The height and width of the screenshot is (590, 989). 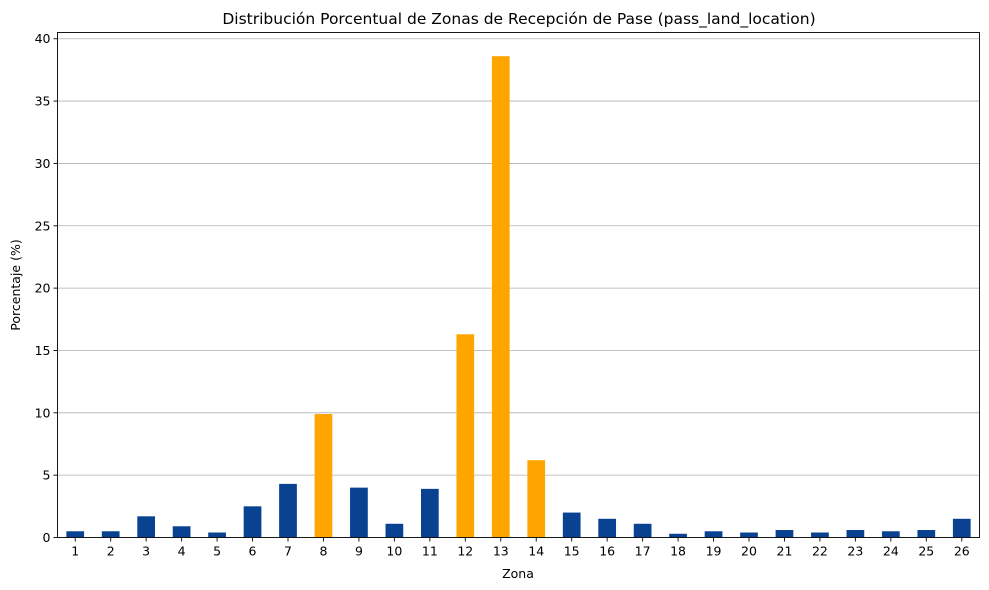 What do you see at coordinates (288, 551) in the screenshot?
I see `x-tick-label: 7` at bounding box center [288, 551].